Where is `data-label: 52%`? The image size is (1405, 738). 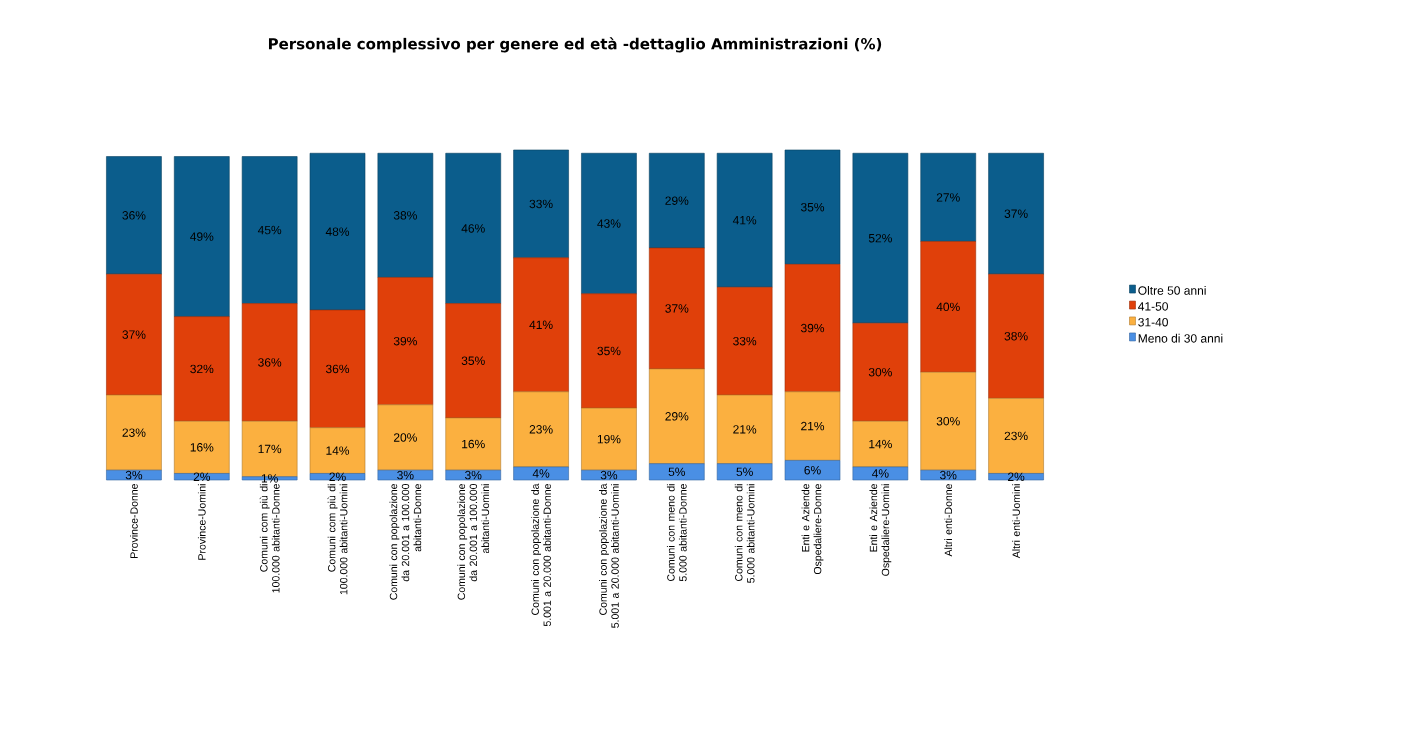
data-label: 52% is located at coordinates (880, 238).